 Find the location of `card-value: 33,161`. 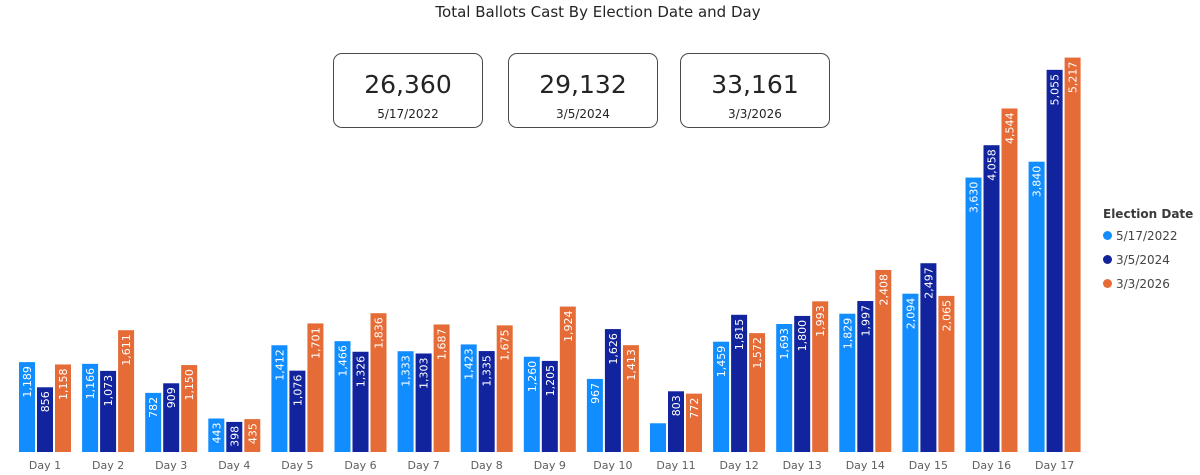

card-value: 33,161 is located at coordinates (755, 84).